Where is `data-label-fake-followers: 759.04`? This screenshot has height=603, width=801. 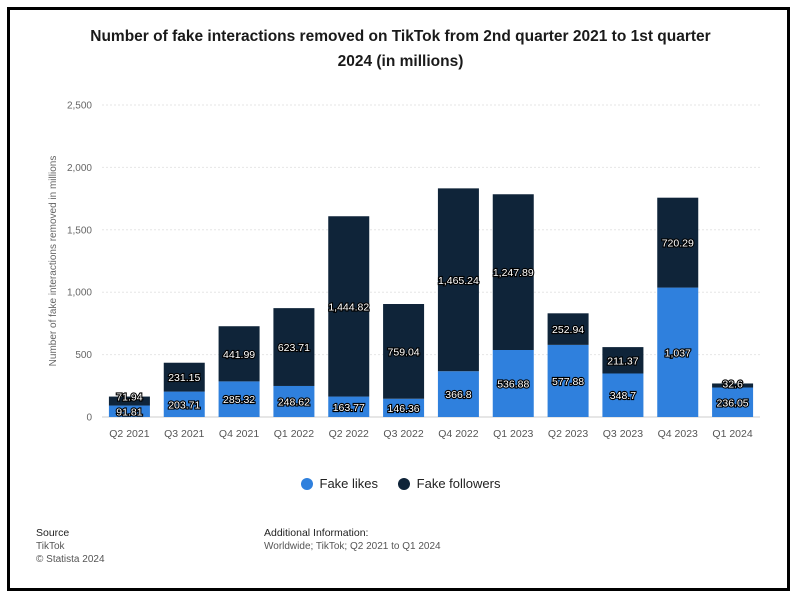 data-label-fake-followers: 759.04 is located at coordinates (404, 352).